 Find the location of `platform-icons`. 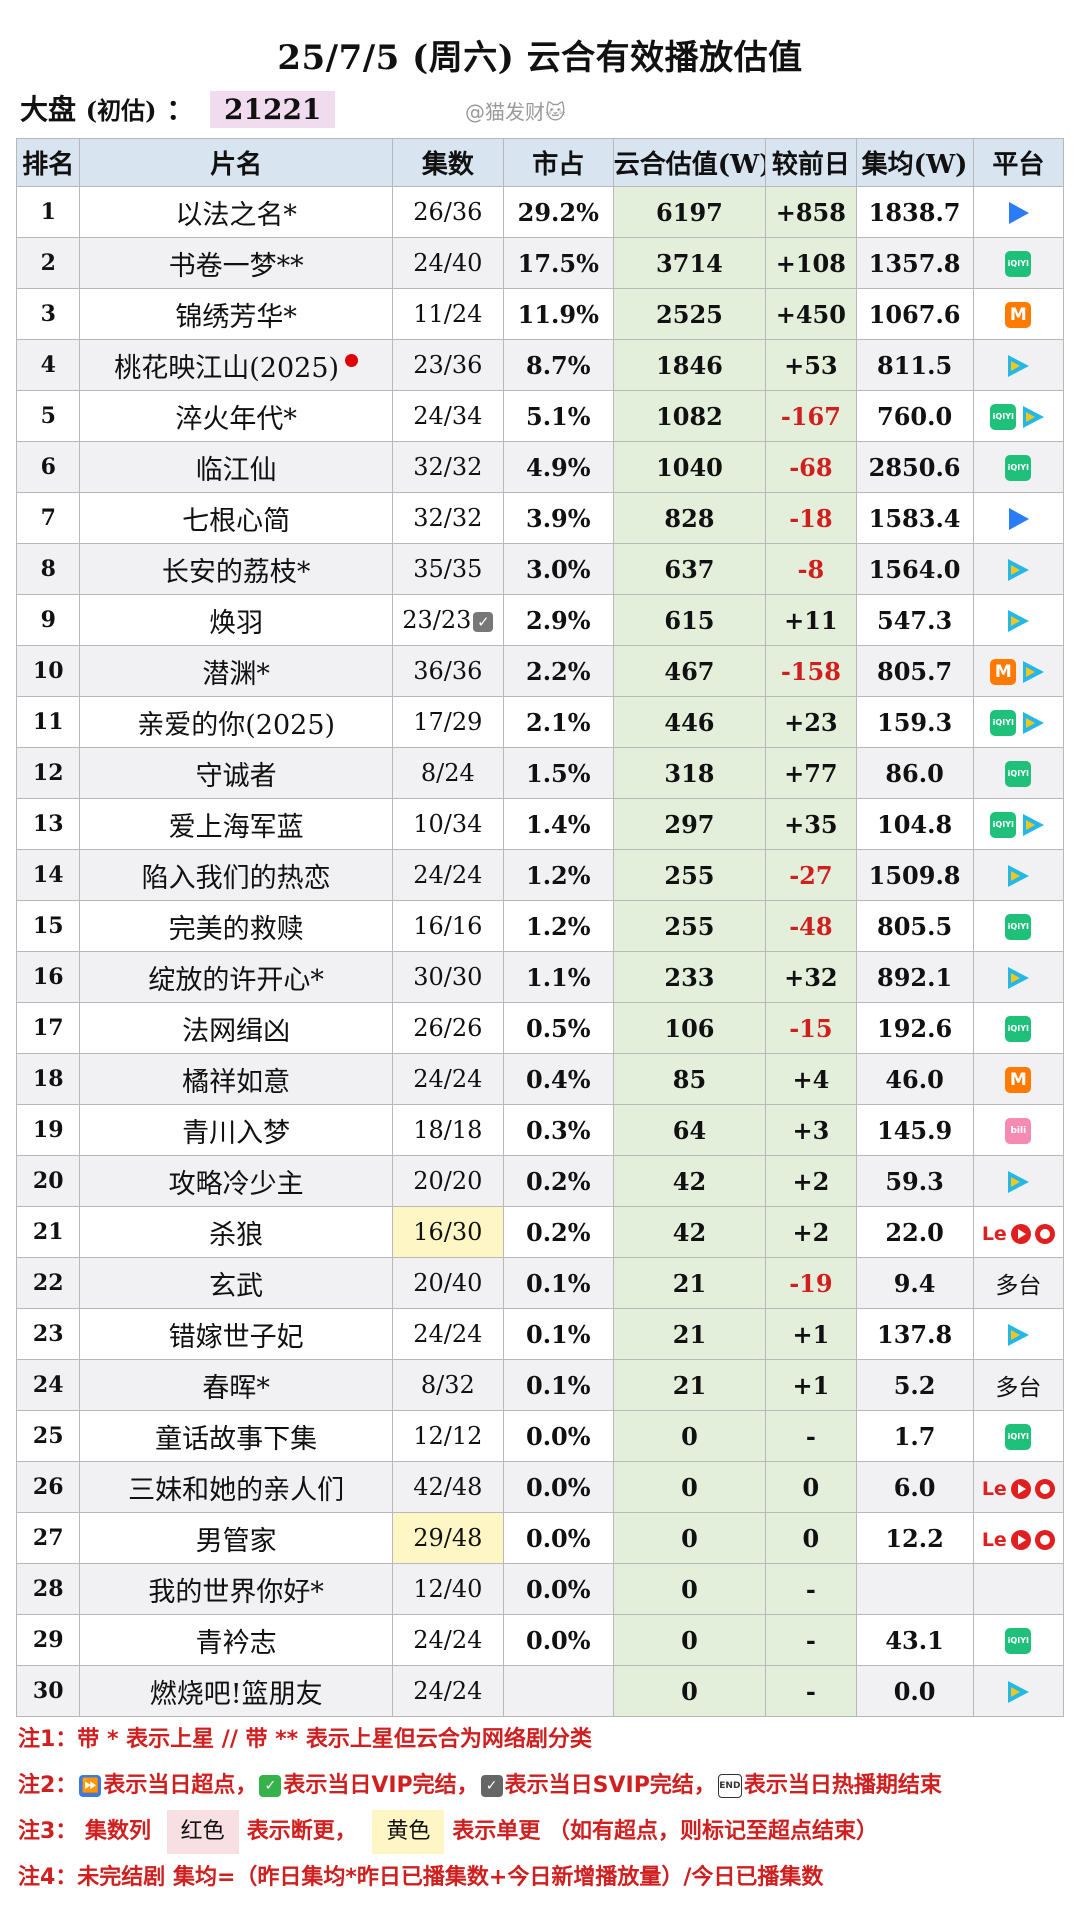

platform-icons is located at coordinates (1018, 621).